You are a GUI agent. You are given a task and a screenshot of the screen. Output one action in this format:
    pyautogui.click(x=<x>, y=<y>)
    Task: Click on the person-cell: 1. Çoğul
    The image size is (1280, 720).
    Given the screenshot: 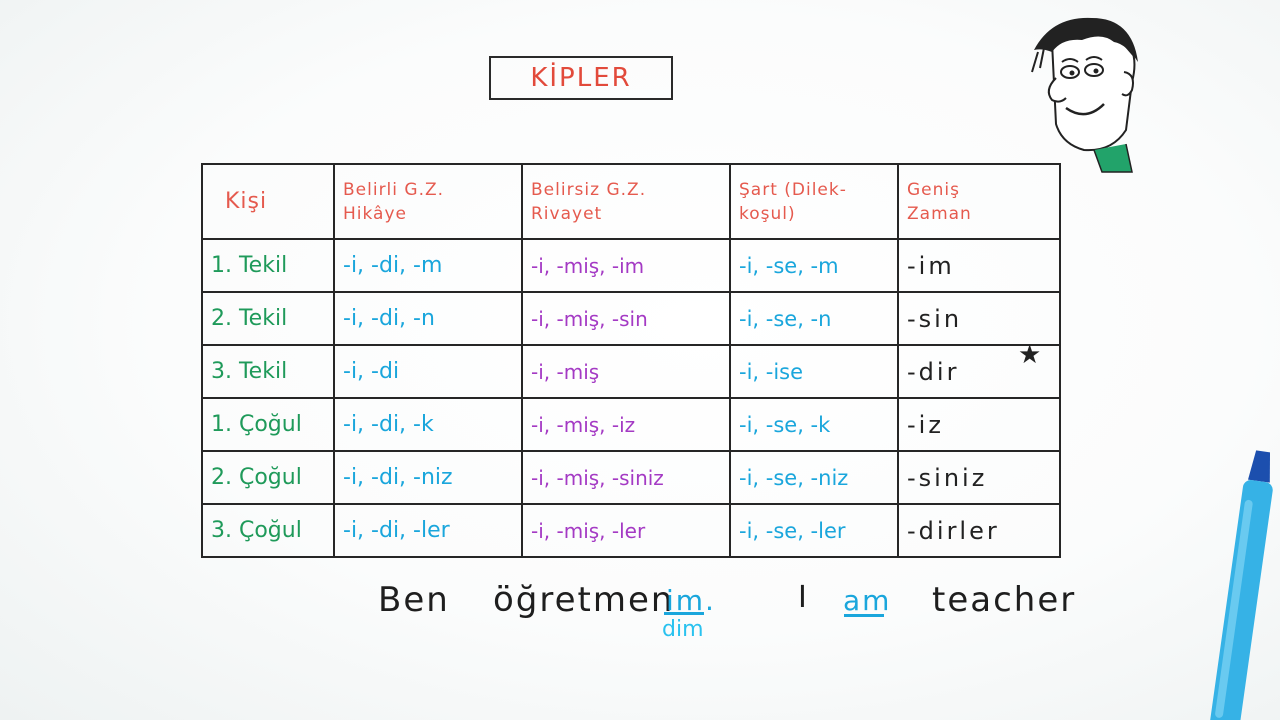 What is the action you would take?
    pyautogui.click(x=268, y=424)
    